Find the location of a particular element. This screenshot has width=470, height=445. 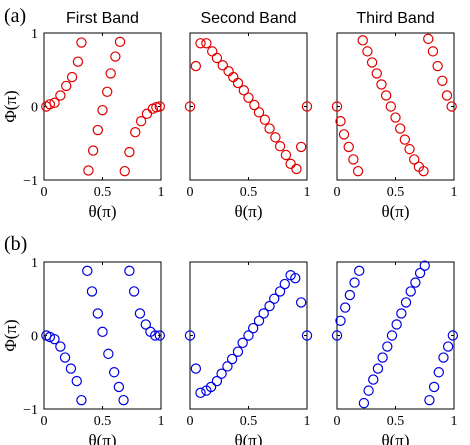

scatter-panel-4: 0 0.5 110−1θ(π)Φ(π) is located at coordinates (83, 350).